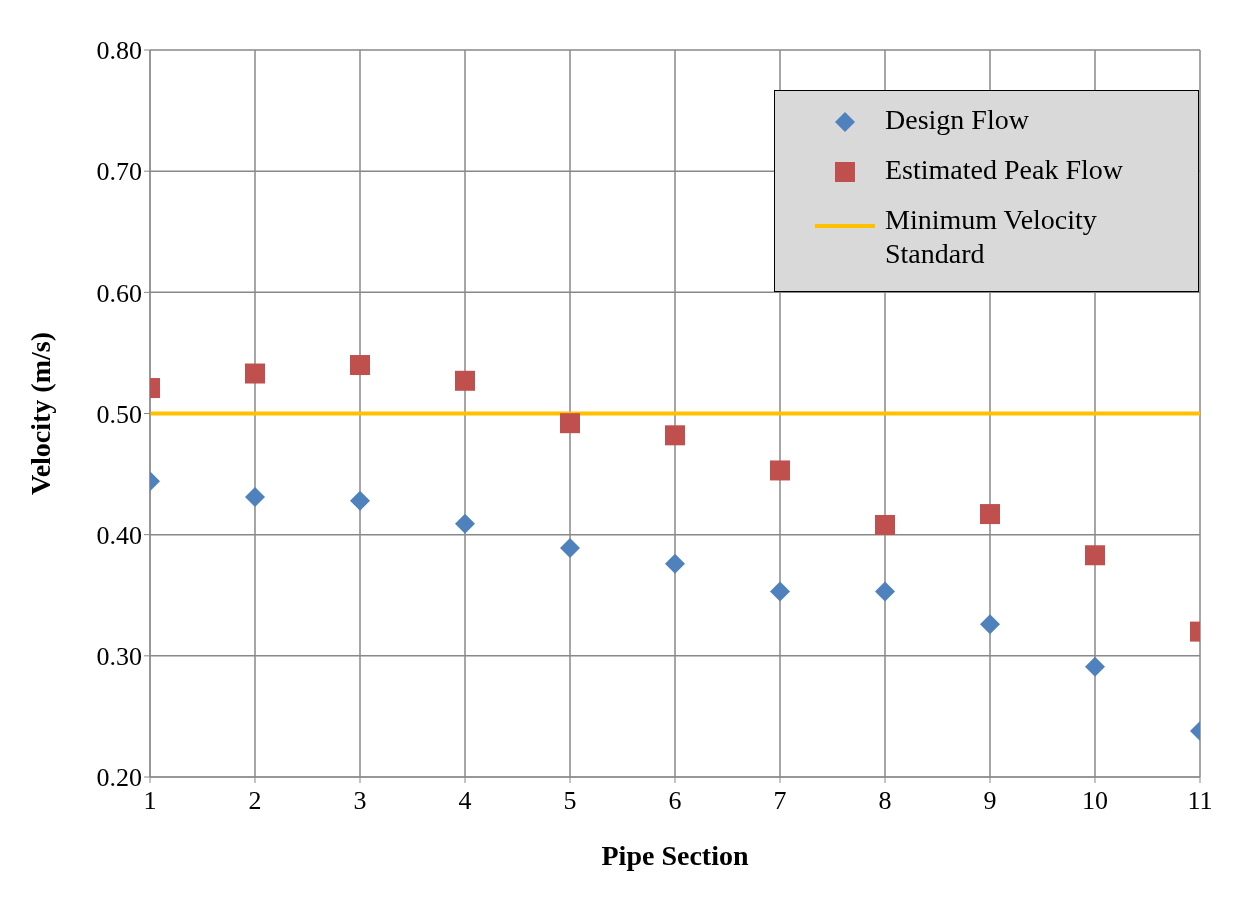 Image resolution: width=1255 pixels, height=907 pixels. I want to click on x-tick-label: 9, so click(990, 801).